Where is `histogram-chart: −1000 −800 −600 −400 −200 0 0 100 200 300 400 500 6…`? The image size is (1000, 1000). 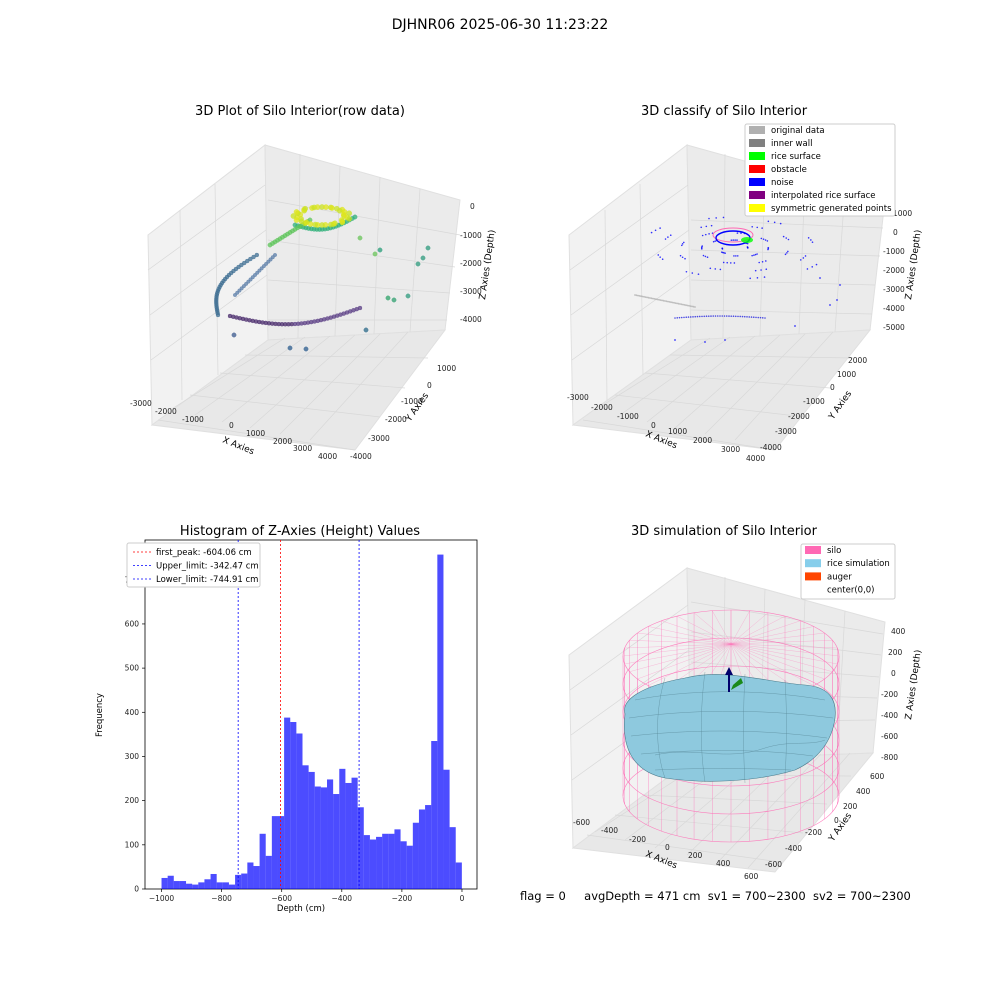
histogram-chart: −1000 −800 −600 −400 −200 0 0 100 200 300 400 500 6… is located at coordinates (286, 726).